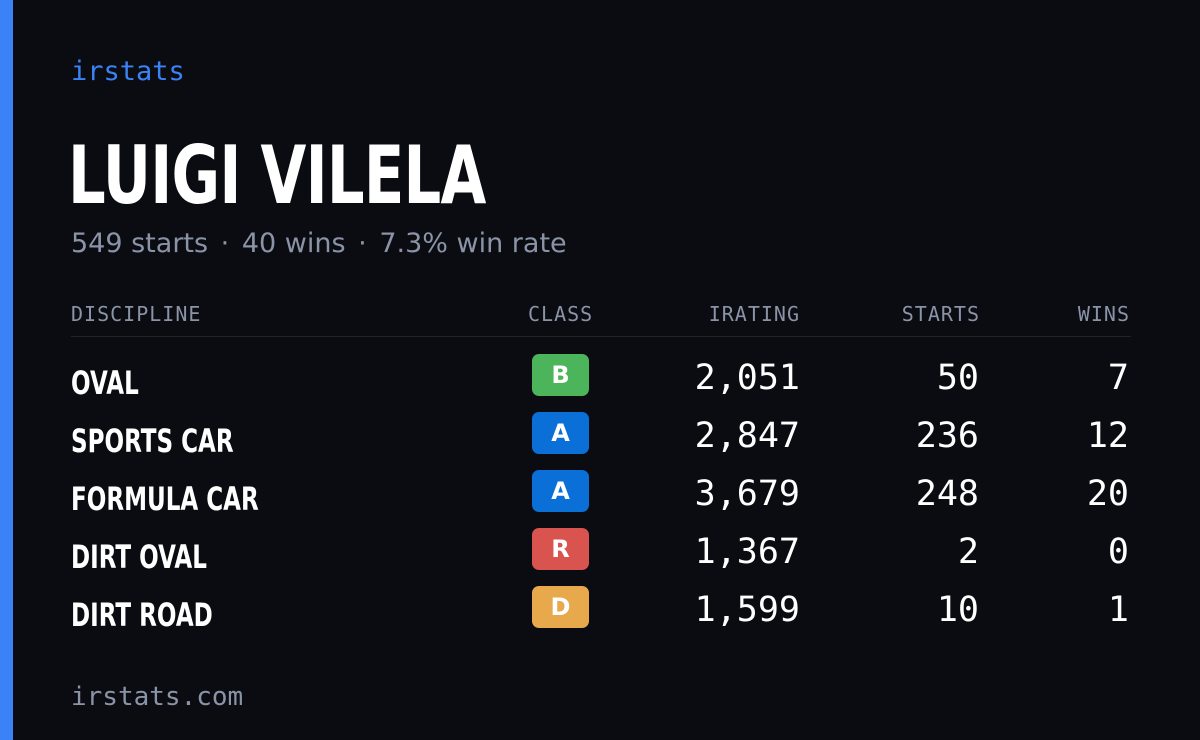  Describe the element at coordinates (968, 552) in the screenshot. I see `starts-value: 2` at that location.